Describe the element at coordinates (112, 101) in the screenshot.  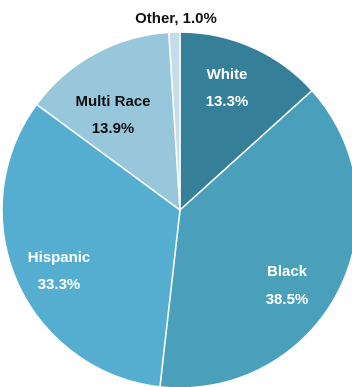
I see `label-multi-race-name: Multi Race` at that location.